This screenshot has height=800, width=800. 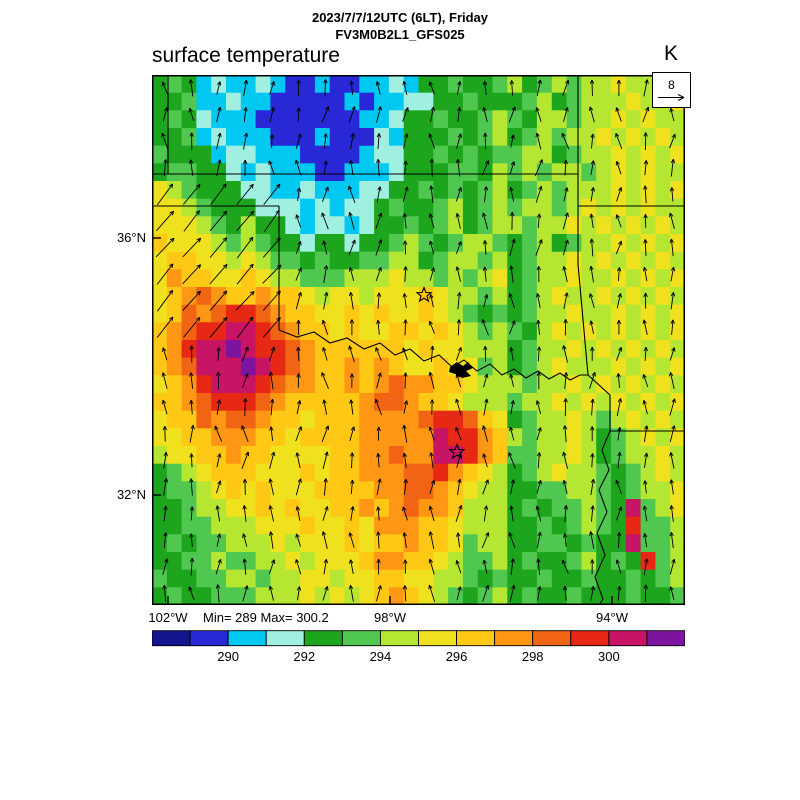 What do you see at coordinates (266, 617) in the screenshot?
I see `min-max-label: Min= 289 Max= 300.2` at bounding box center [266, 617].